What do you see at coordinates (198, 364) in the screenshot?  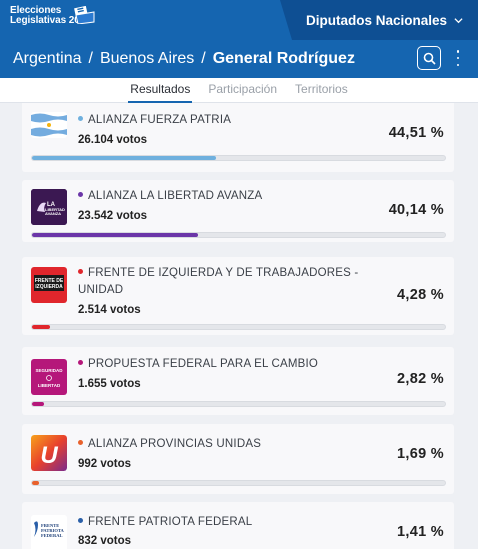 I see `party-name: PROPUESTA FEDERAL PARA EL CAMBIO` at bounding box center [198, 364].